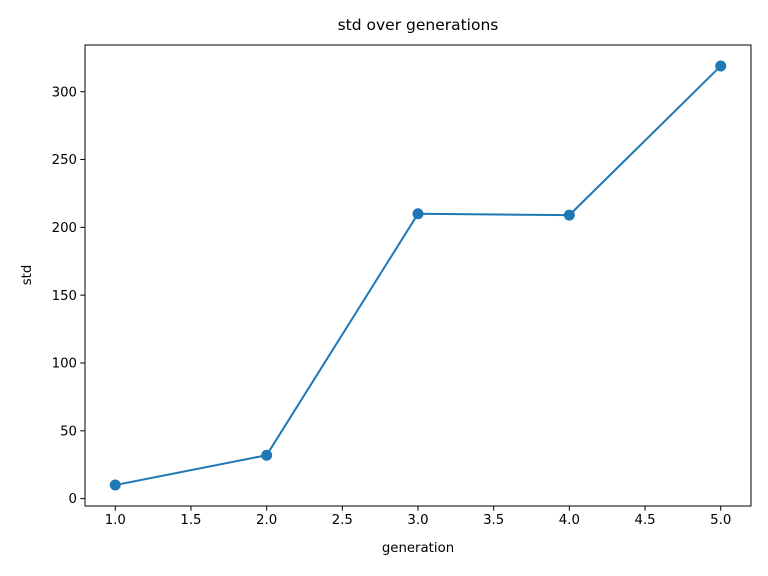  Describe the element at coordinates (64, 364) in the screenshot. I see `y-tick-label: 100` at that location.